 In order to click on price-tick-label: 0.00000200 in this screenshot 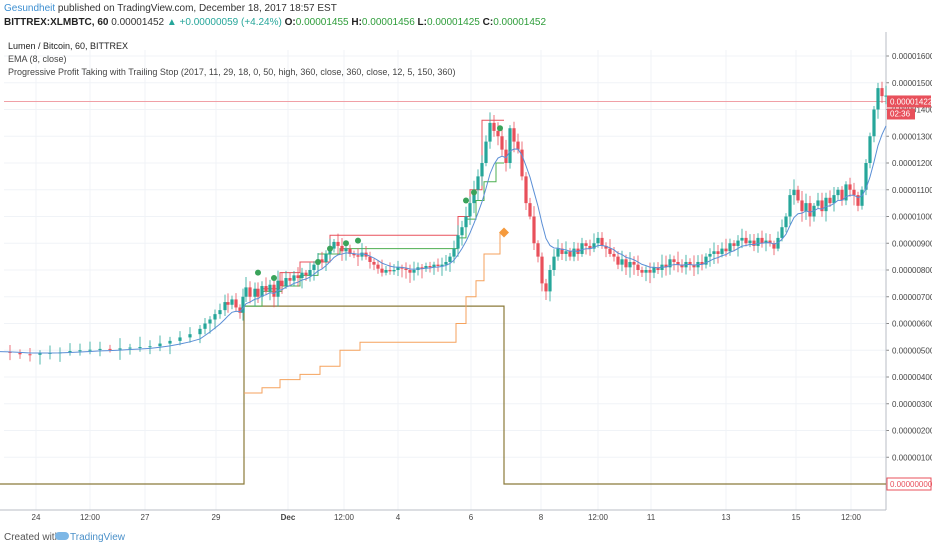, I will do `click(912, 431)`.